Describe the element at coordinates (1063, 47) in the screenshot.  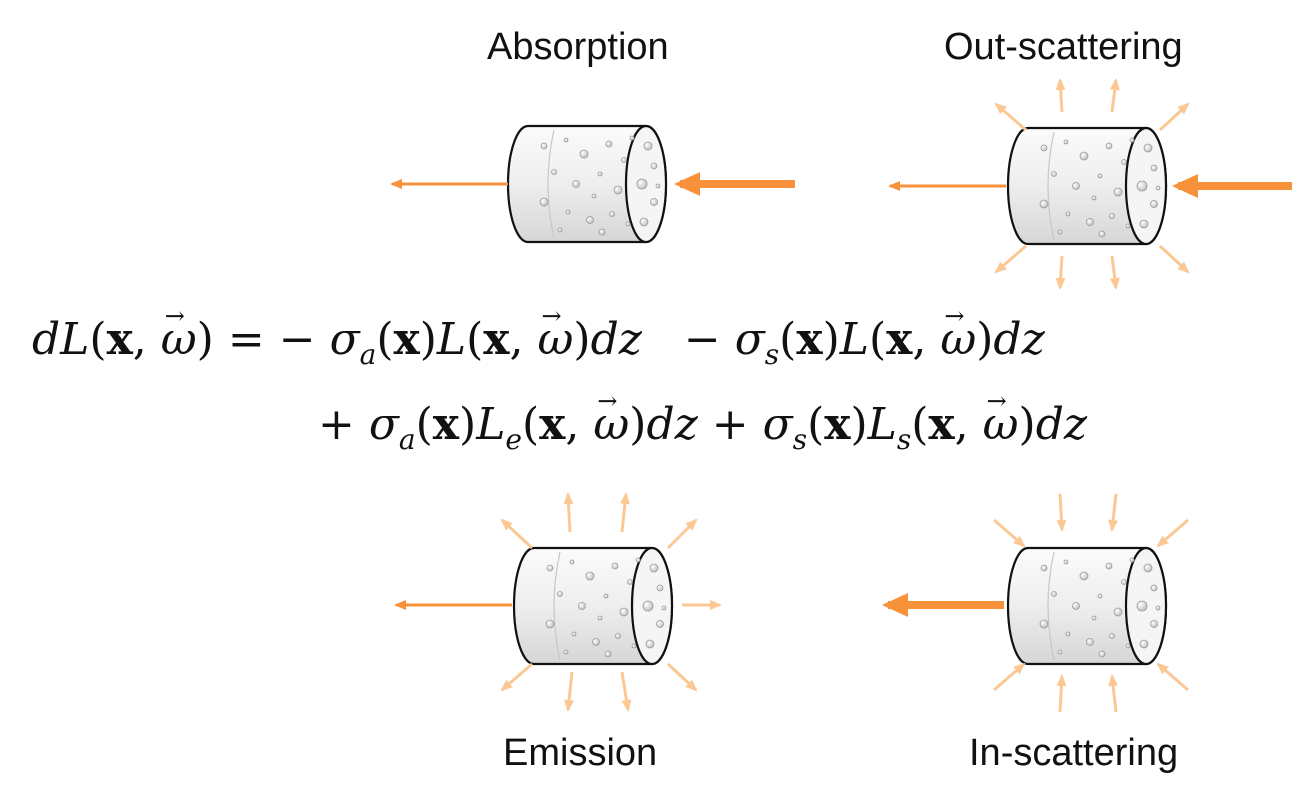
I see `out-scattering-label: Out-scattering` at that location.